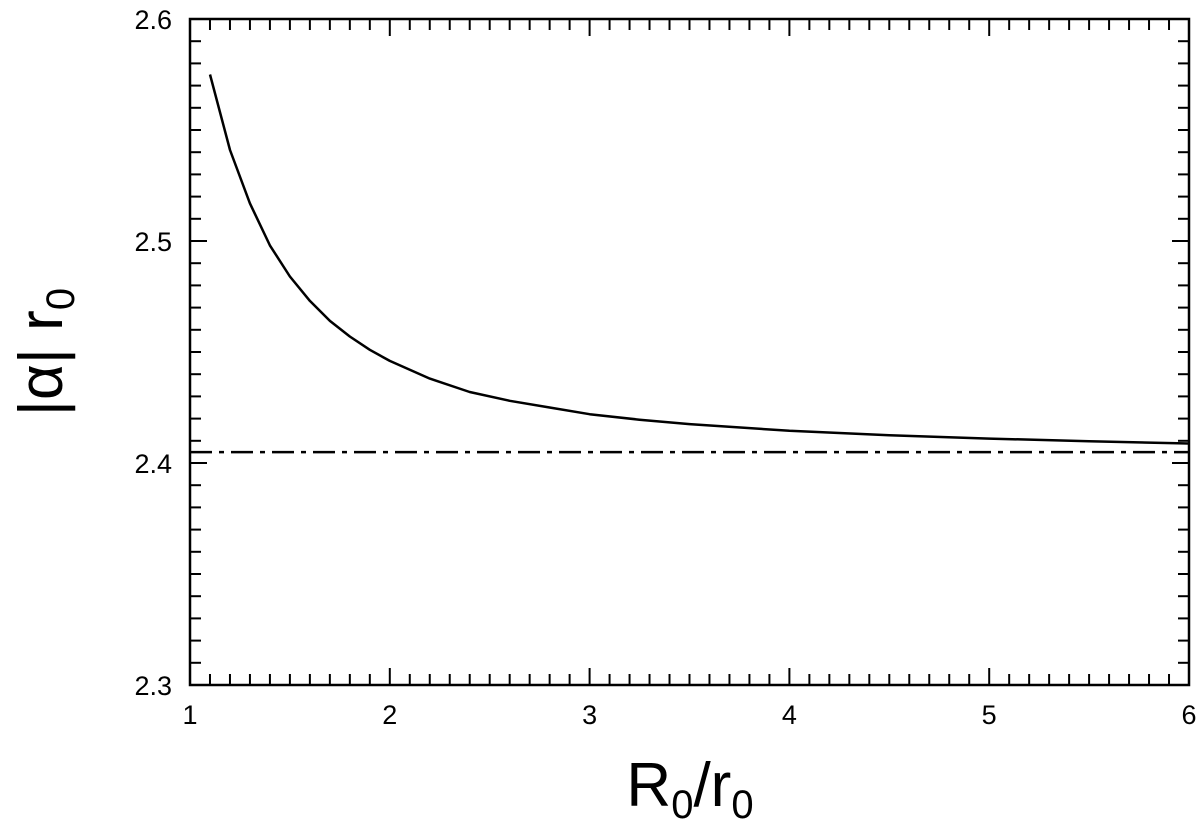 This screenshot has width=1200, height=827. I want to click on x-axis-title-mid: /r, so click(712, 785).